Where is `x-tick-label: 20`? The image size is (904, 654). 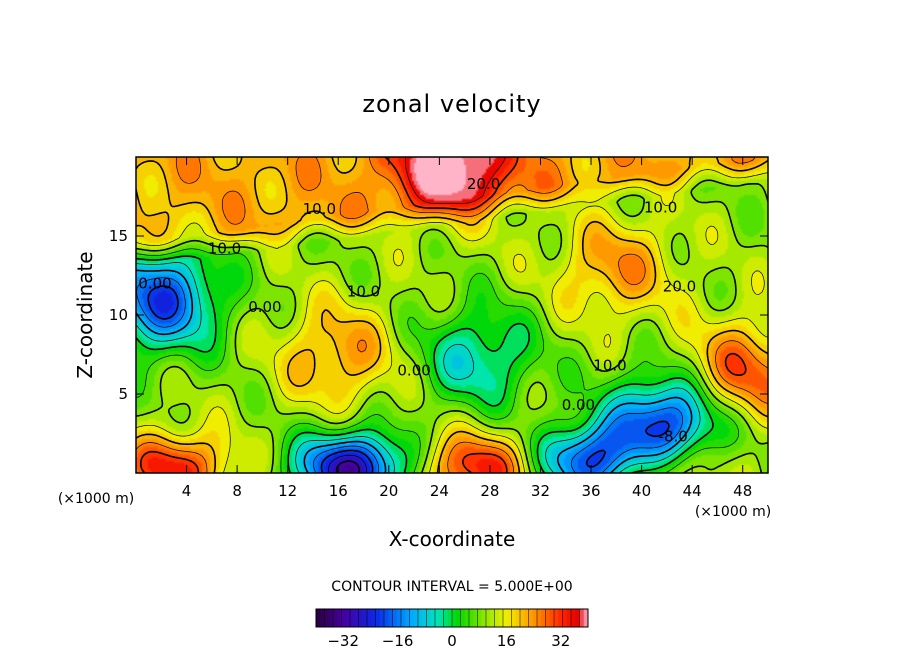 x-tick-label: 20 is located at coordinates (388, 491).